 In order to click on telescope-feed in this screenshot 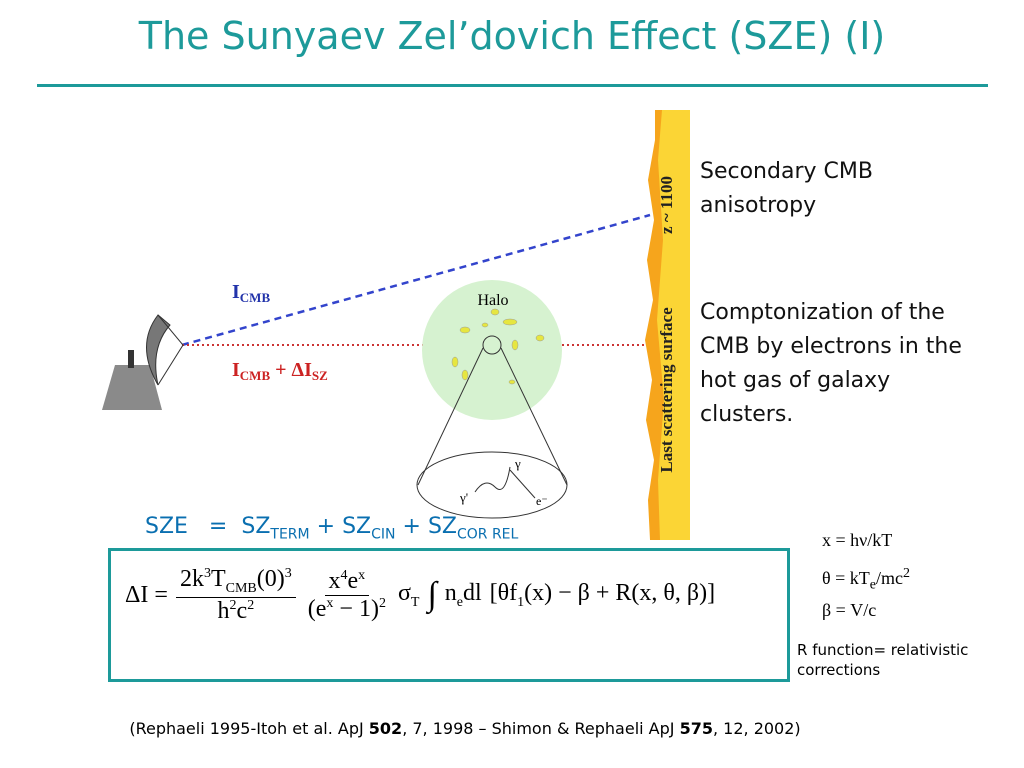, I will do `click(170, 350)`.